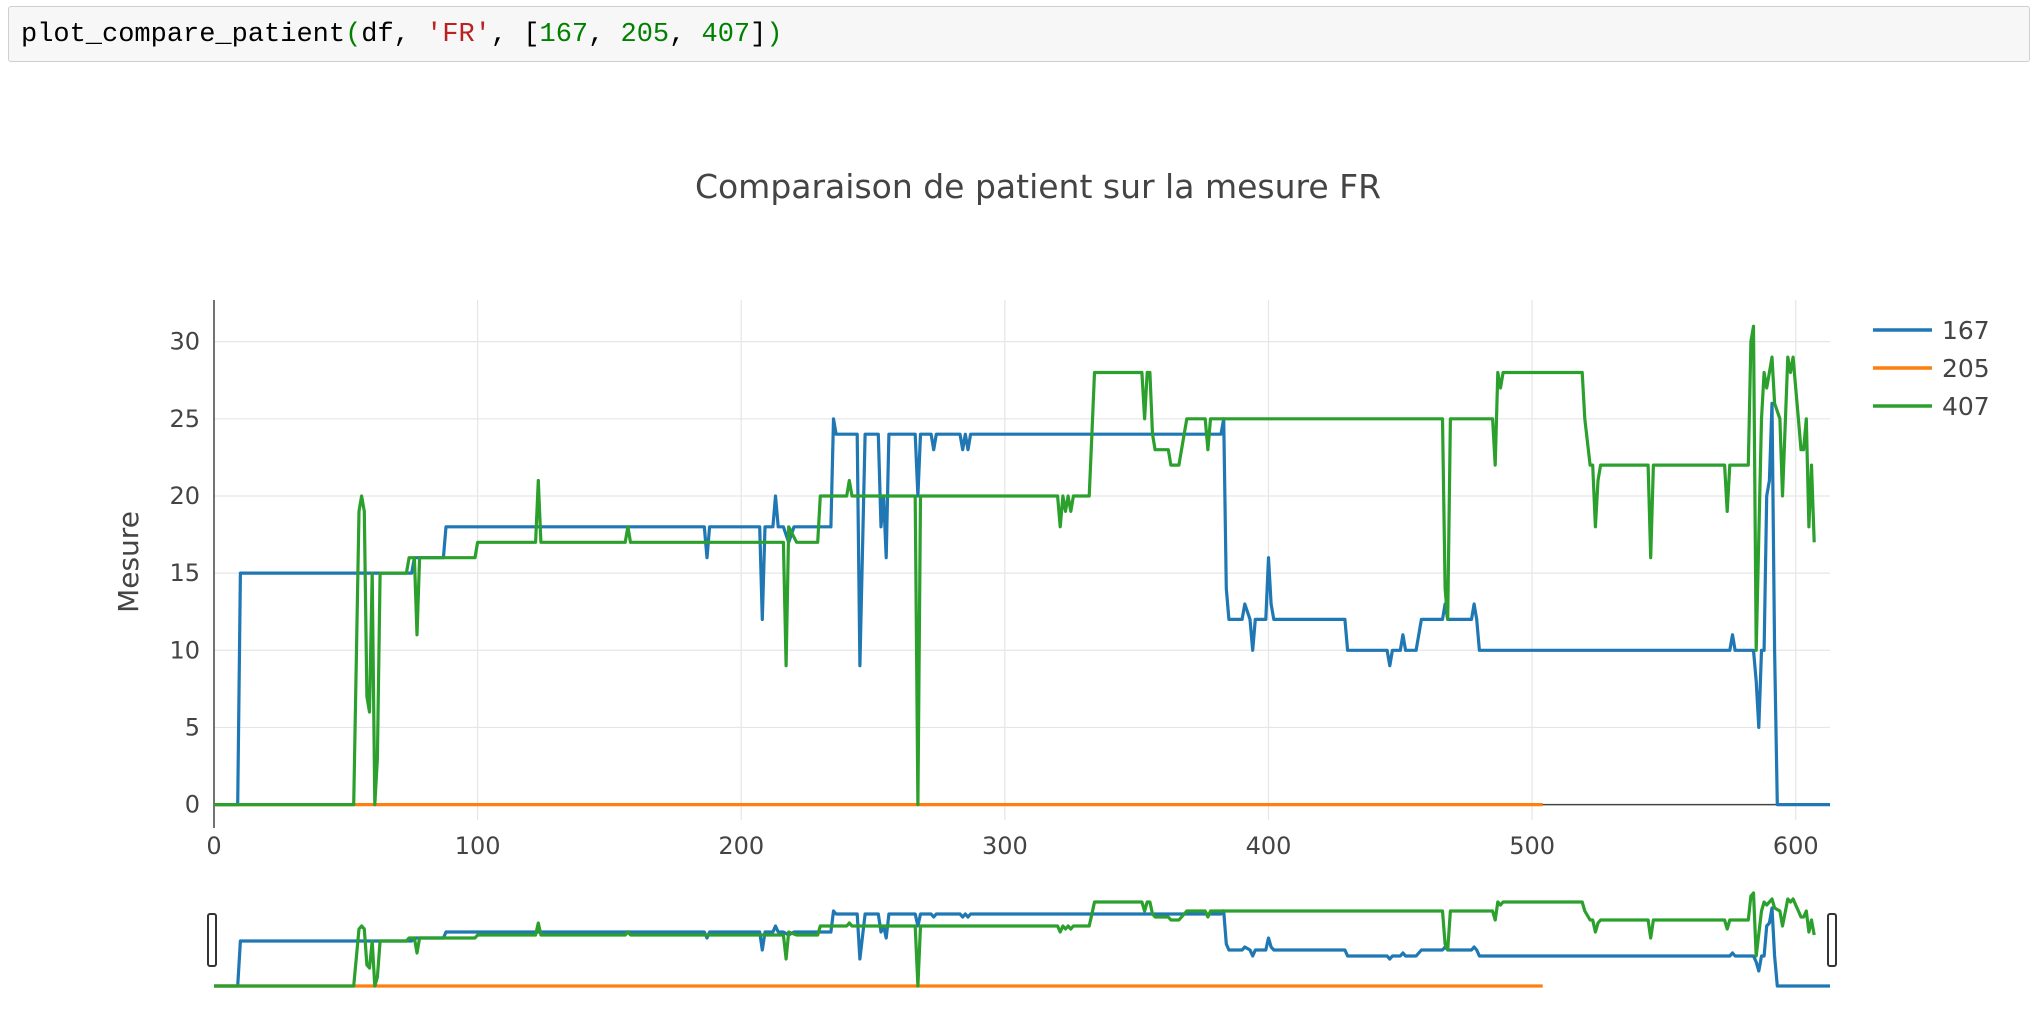  I want to click on x-tick-label: 500, so click(1532, 846).